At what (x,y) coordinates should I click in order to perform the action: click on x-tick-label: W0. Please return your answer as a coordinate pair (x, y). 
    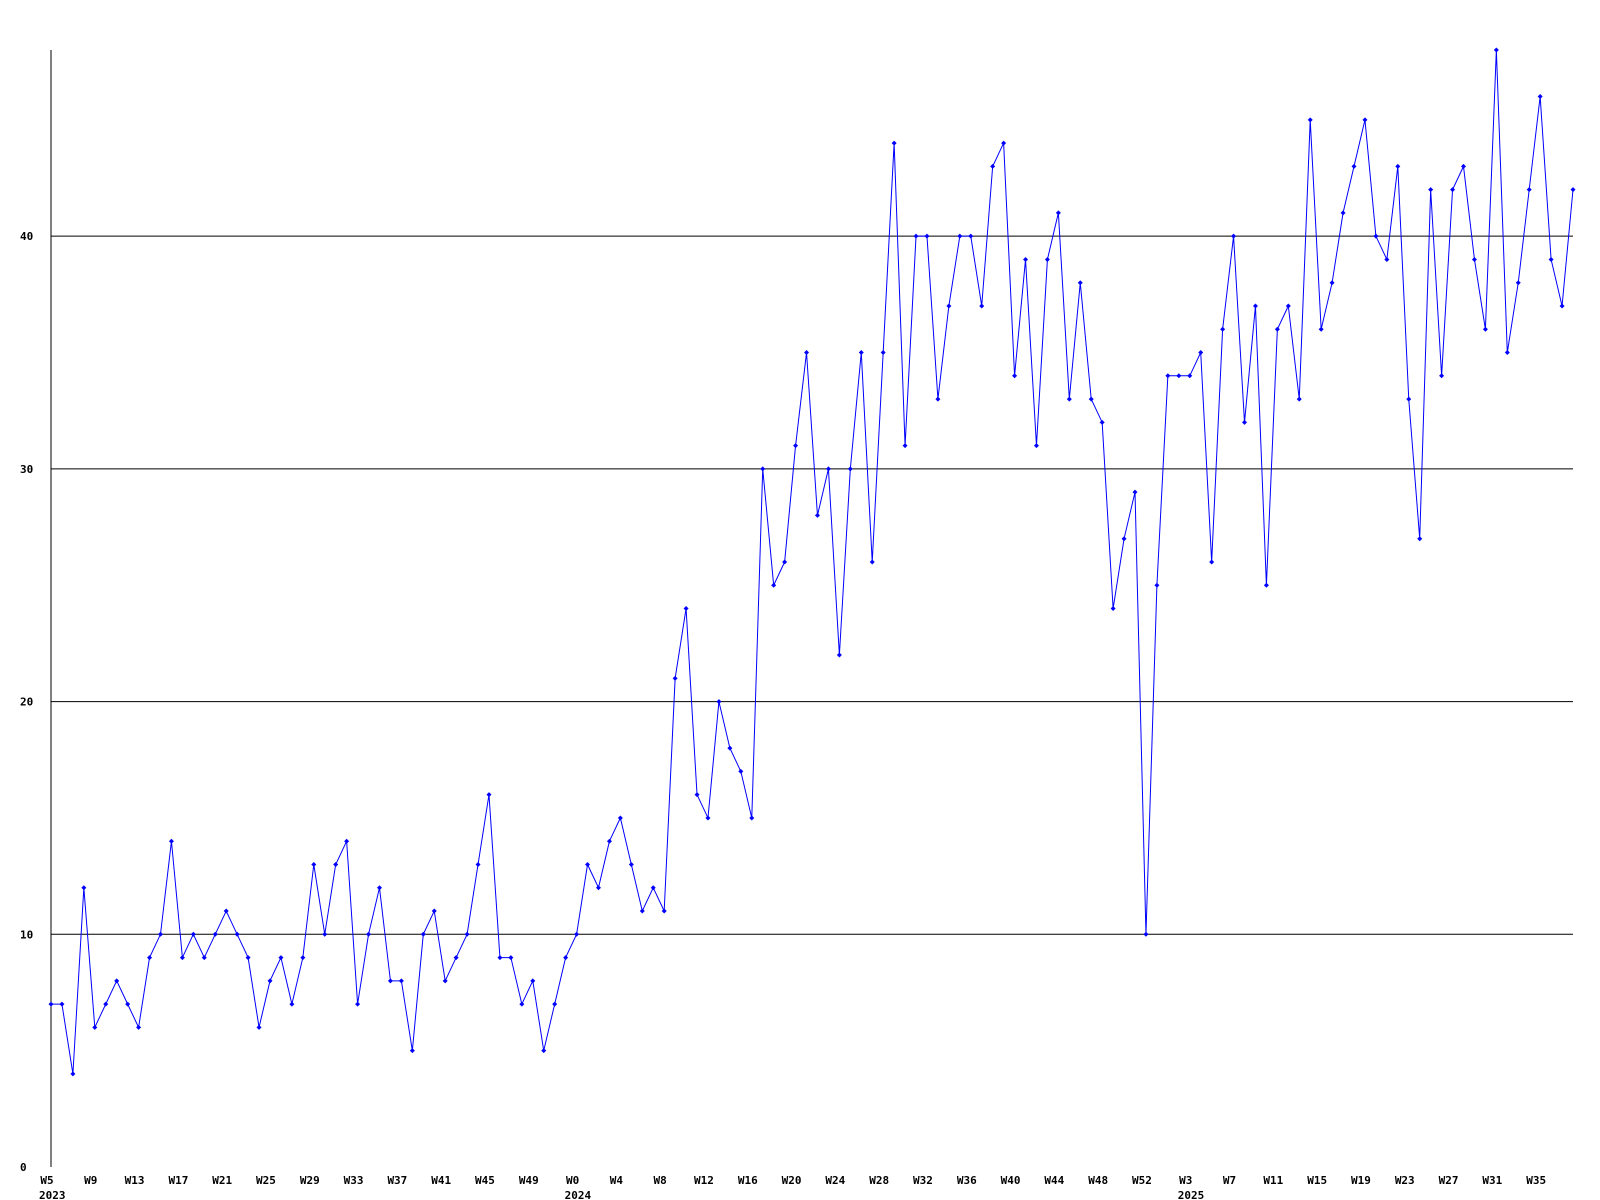
    Looking at the image, I should click on (572, 1180).